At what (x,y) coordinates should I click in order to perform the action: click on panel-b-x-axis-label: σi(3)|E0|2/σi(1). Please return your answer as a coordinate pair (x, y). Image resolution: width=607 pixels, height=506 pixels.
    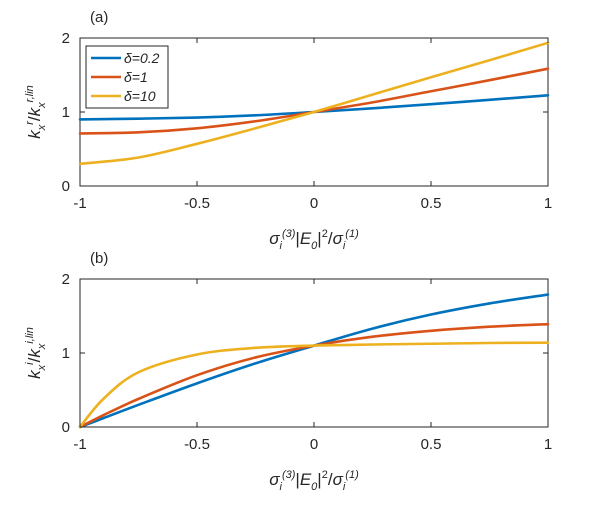
    Looking at the image, I should click on (314, 481).